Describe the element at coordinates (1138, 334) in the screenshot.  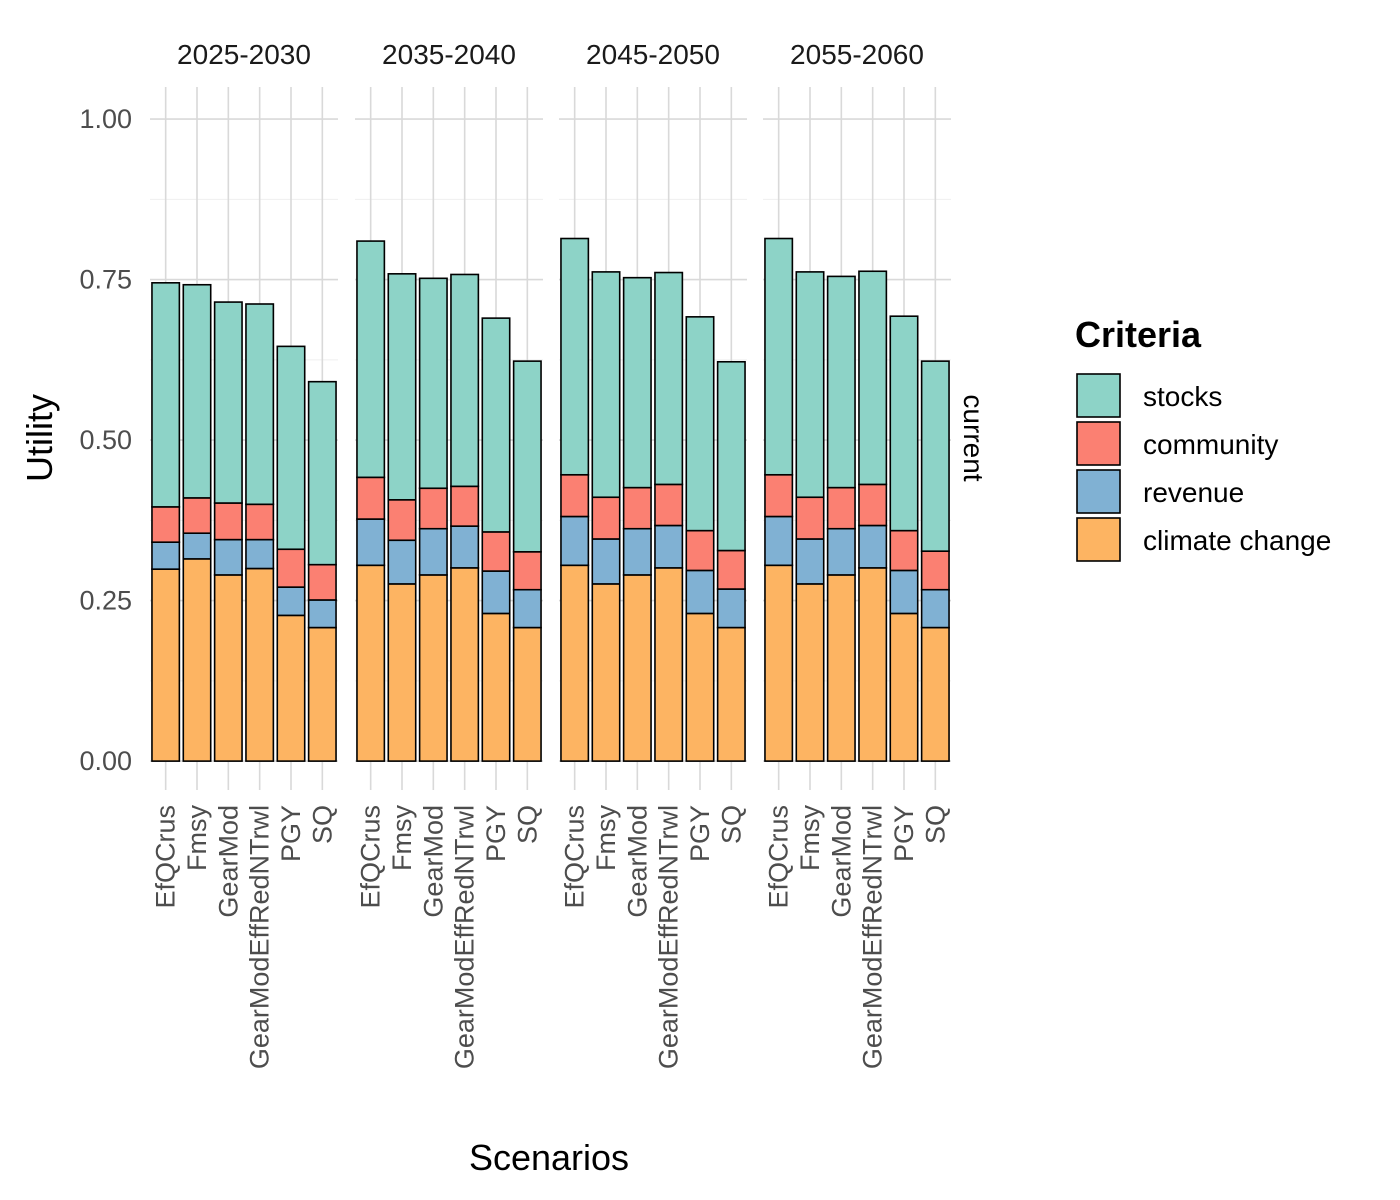
I see `legend-title: Criteria` at that location.